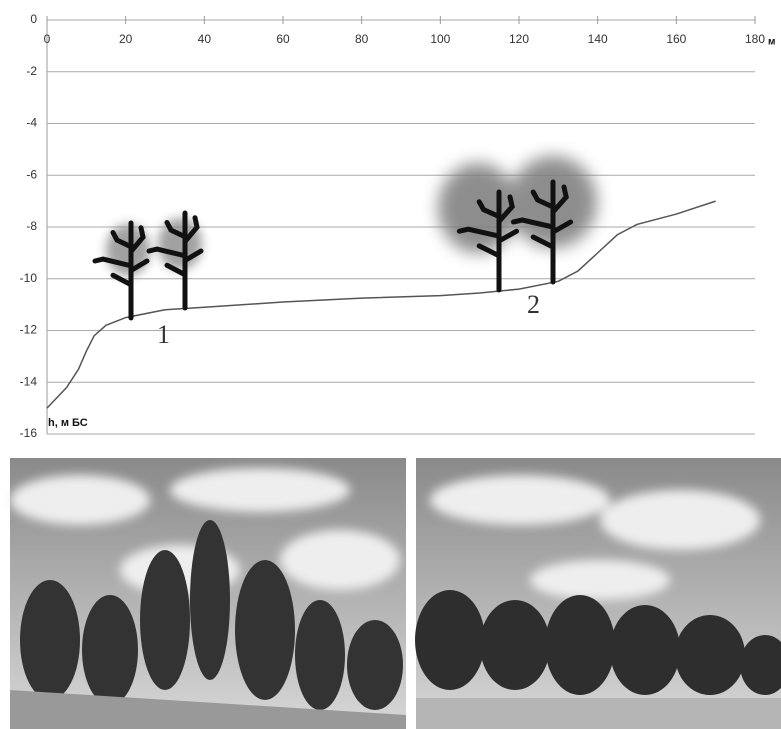 The width and height of the screenshot is (781, 729). What do you see at coordinates (676, 39) in the screenshot?
I see `x-tick-label: 160` at bounding box center [676, 39].